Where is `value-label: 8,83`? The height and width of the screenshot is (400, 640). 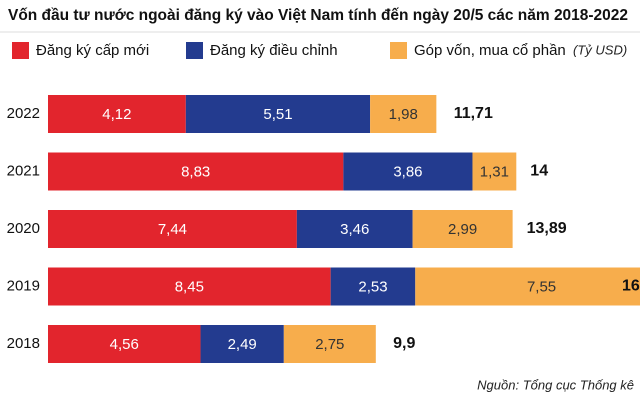 value-label: 8,83 is located at coordinates (195, 171).